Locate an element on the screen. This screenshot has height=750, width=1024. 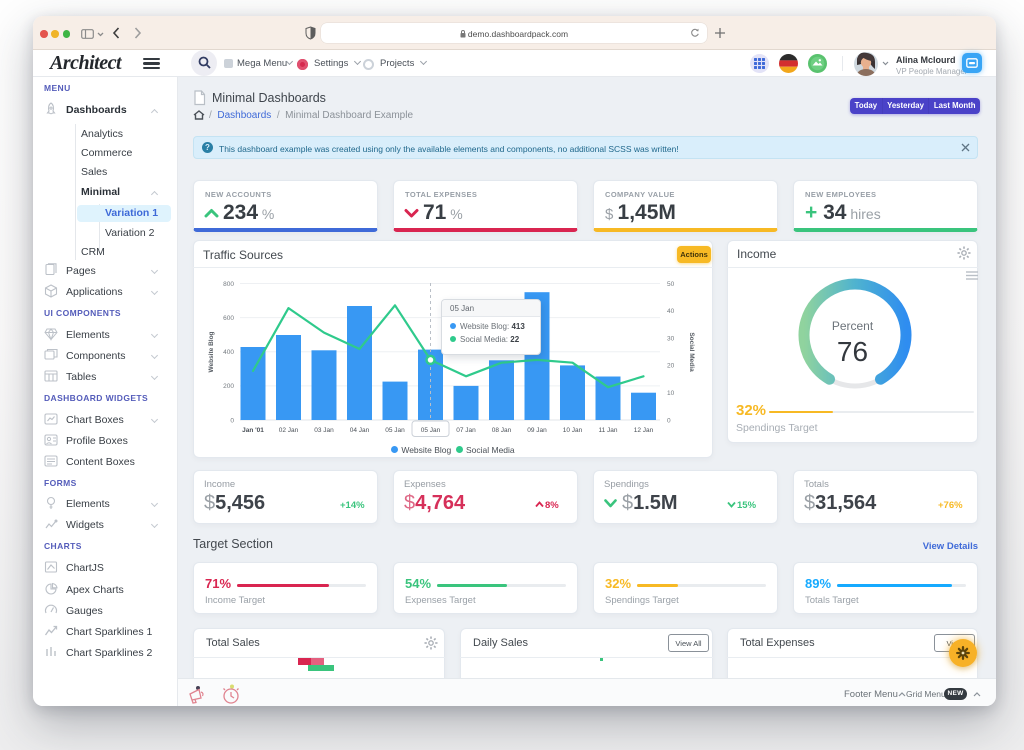
svg-text: 400 is located at coordinates (228, 352).